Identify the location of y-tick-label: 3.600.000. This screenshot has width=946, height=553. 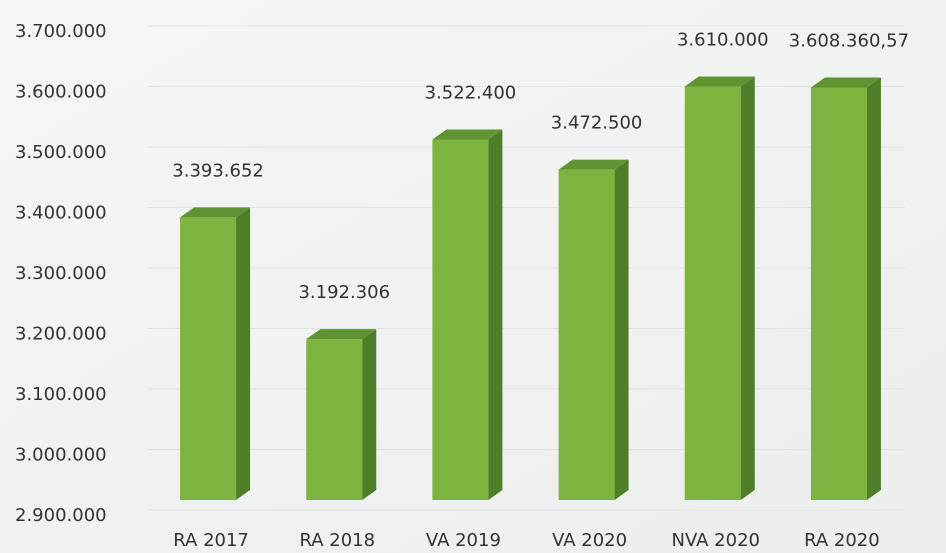
(61, 92).